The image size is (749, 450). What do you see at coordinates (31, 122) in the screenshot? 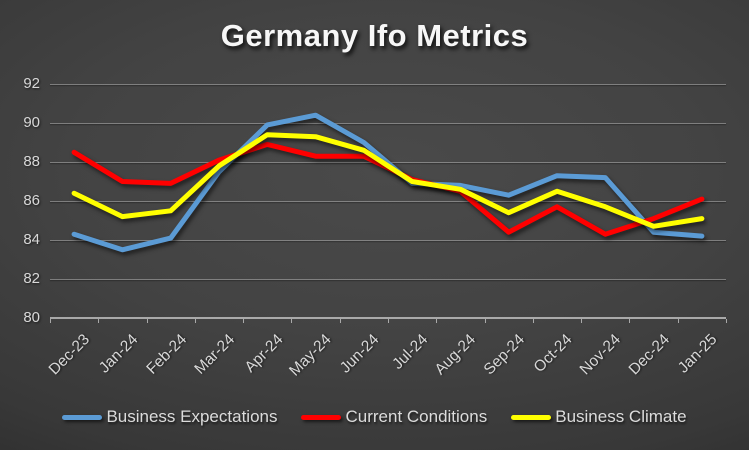
I see `y-axis-label: 90` at bounding box center [31, 122].